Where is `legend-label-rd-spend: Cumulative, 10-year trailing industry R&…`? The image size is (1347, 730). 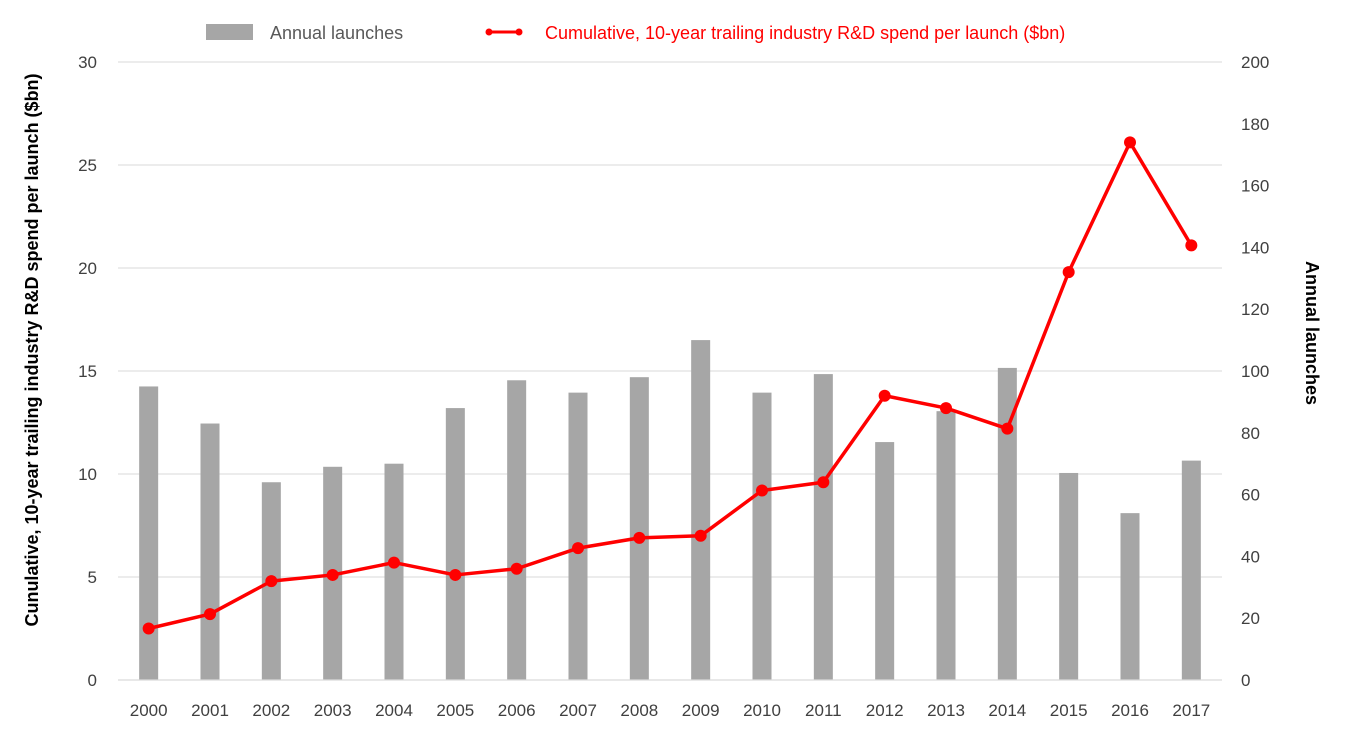 legend-label-rd-spend: Cumulative, 10-year trailing industry R&… is located at coordinates (805, 33).